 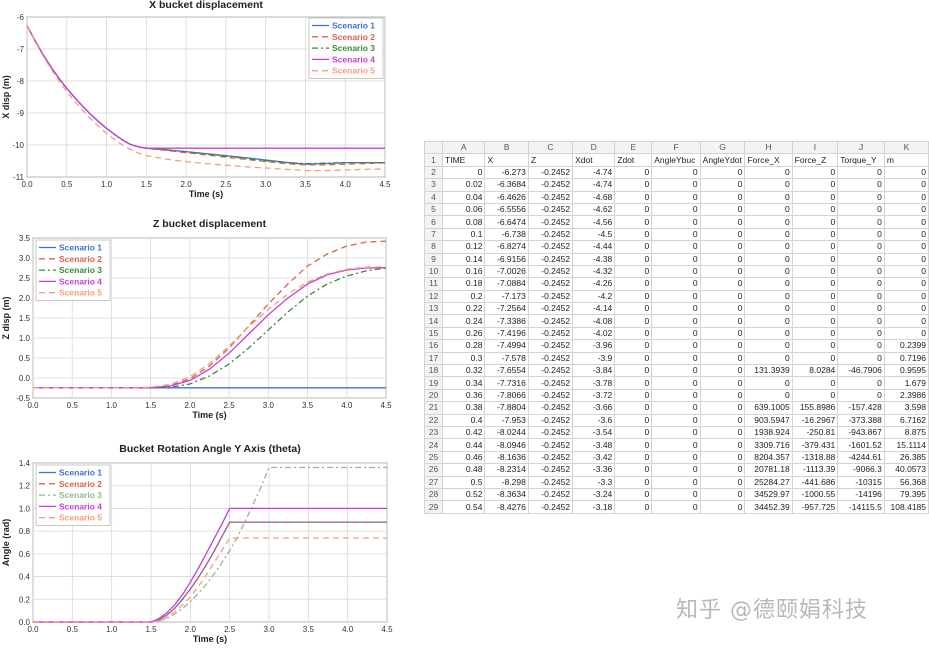 I want to click on x-tick-label: 2.5, so click(x=226, y=184).